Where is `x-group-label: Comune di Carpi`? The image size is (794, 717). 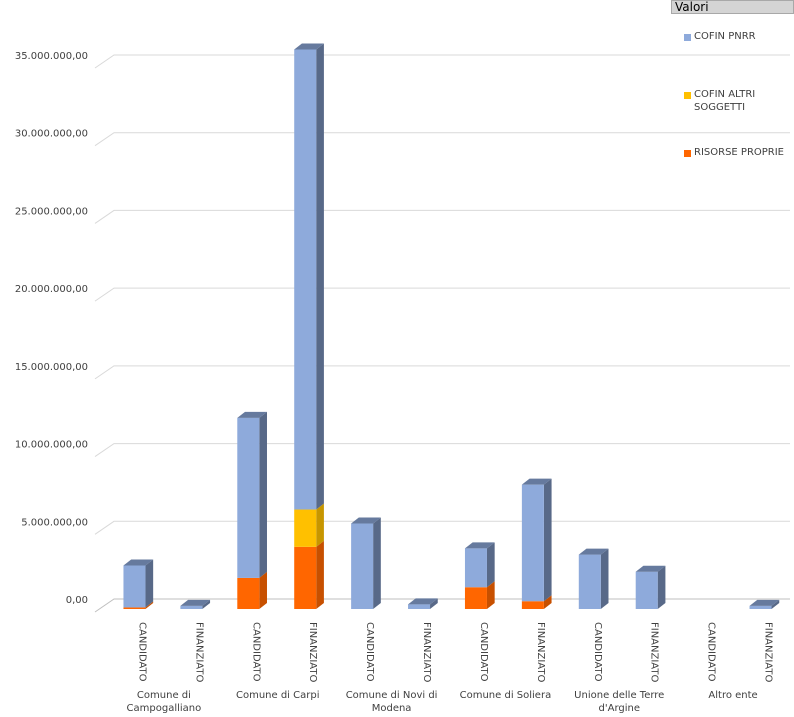
x-group-label: Comune di Carpi is located at coordinates (278, 695).